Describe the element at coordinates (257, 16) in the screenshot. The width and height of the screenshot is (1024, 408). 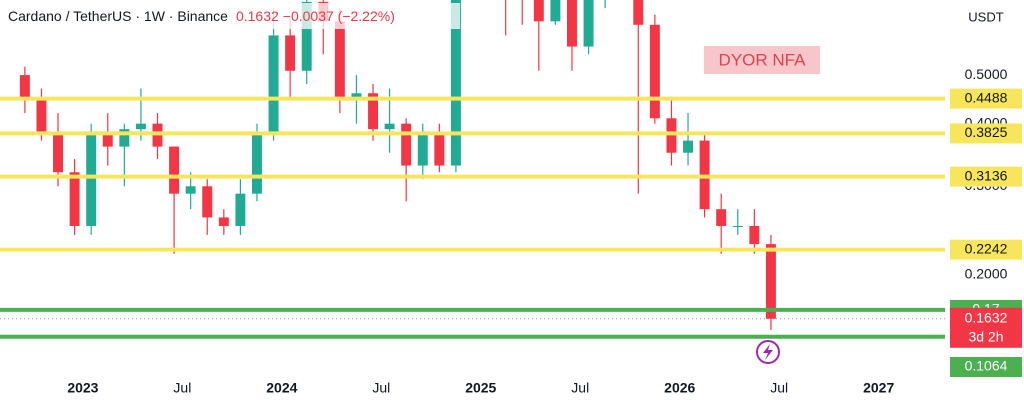
I see `header-price: 0.1632` at that location.